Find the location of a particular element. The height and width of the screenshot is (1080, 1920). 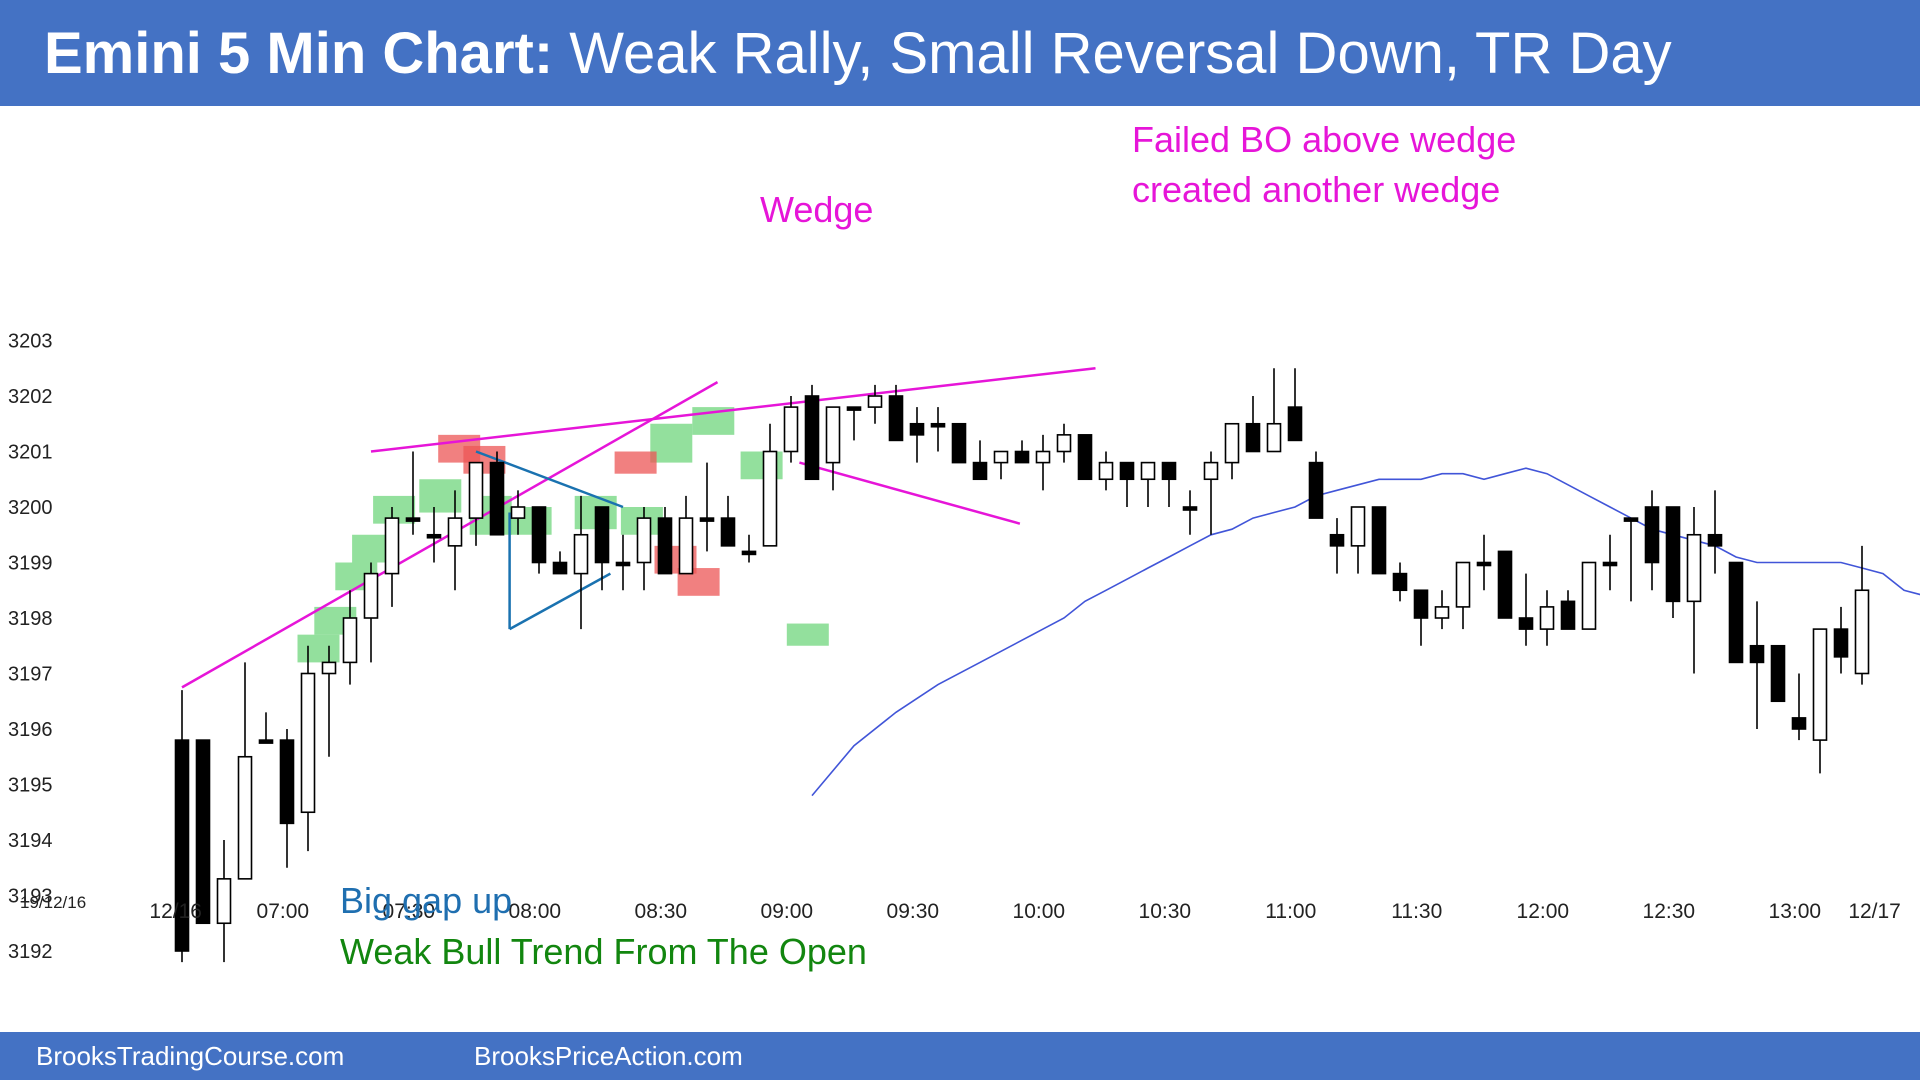

x-tick-label: 11:30 is located at coordinates (1416, 911).